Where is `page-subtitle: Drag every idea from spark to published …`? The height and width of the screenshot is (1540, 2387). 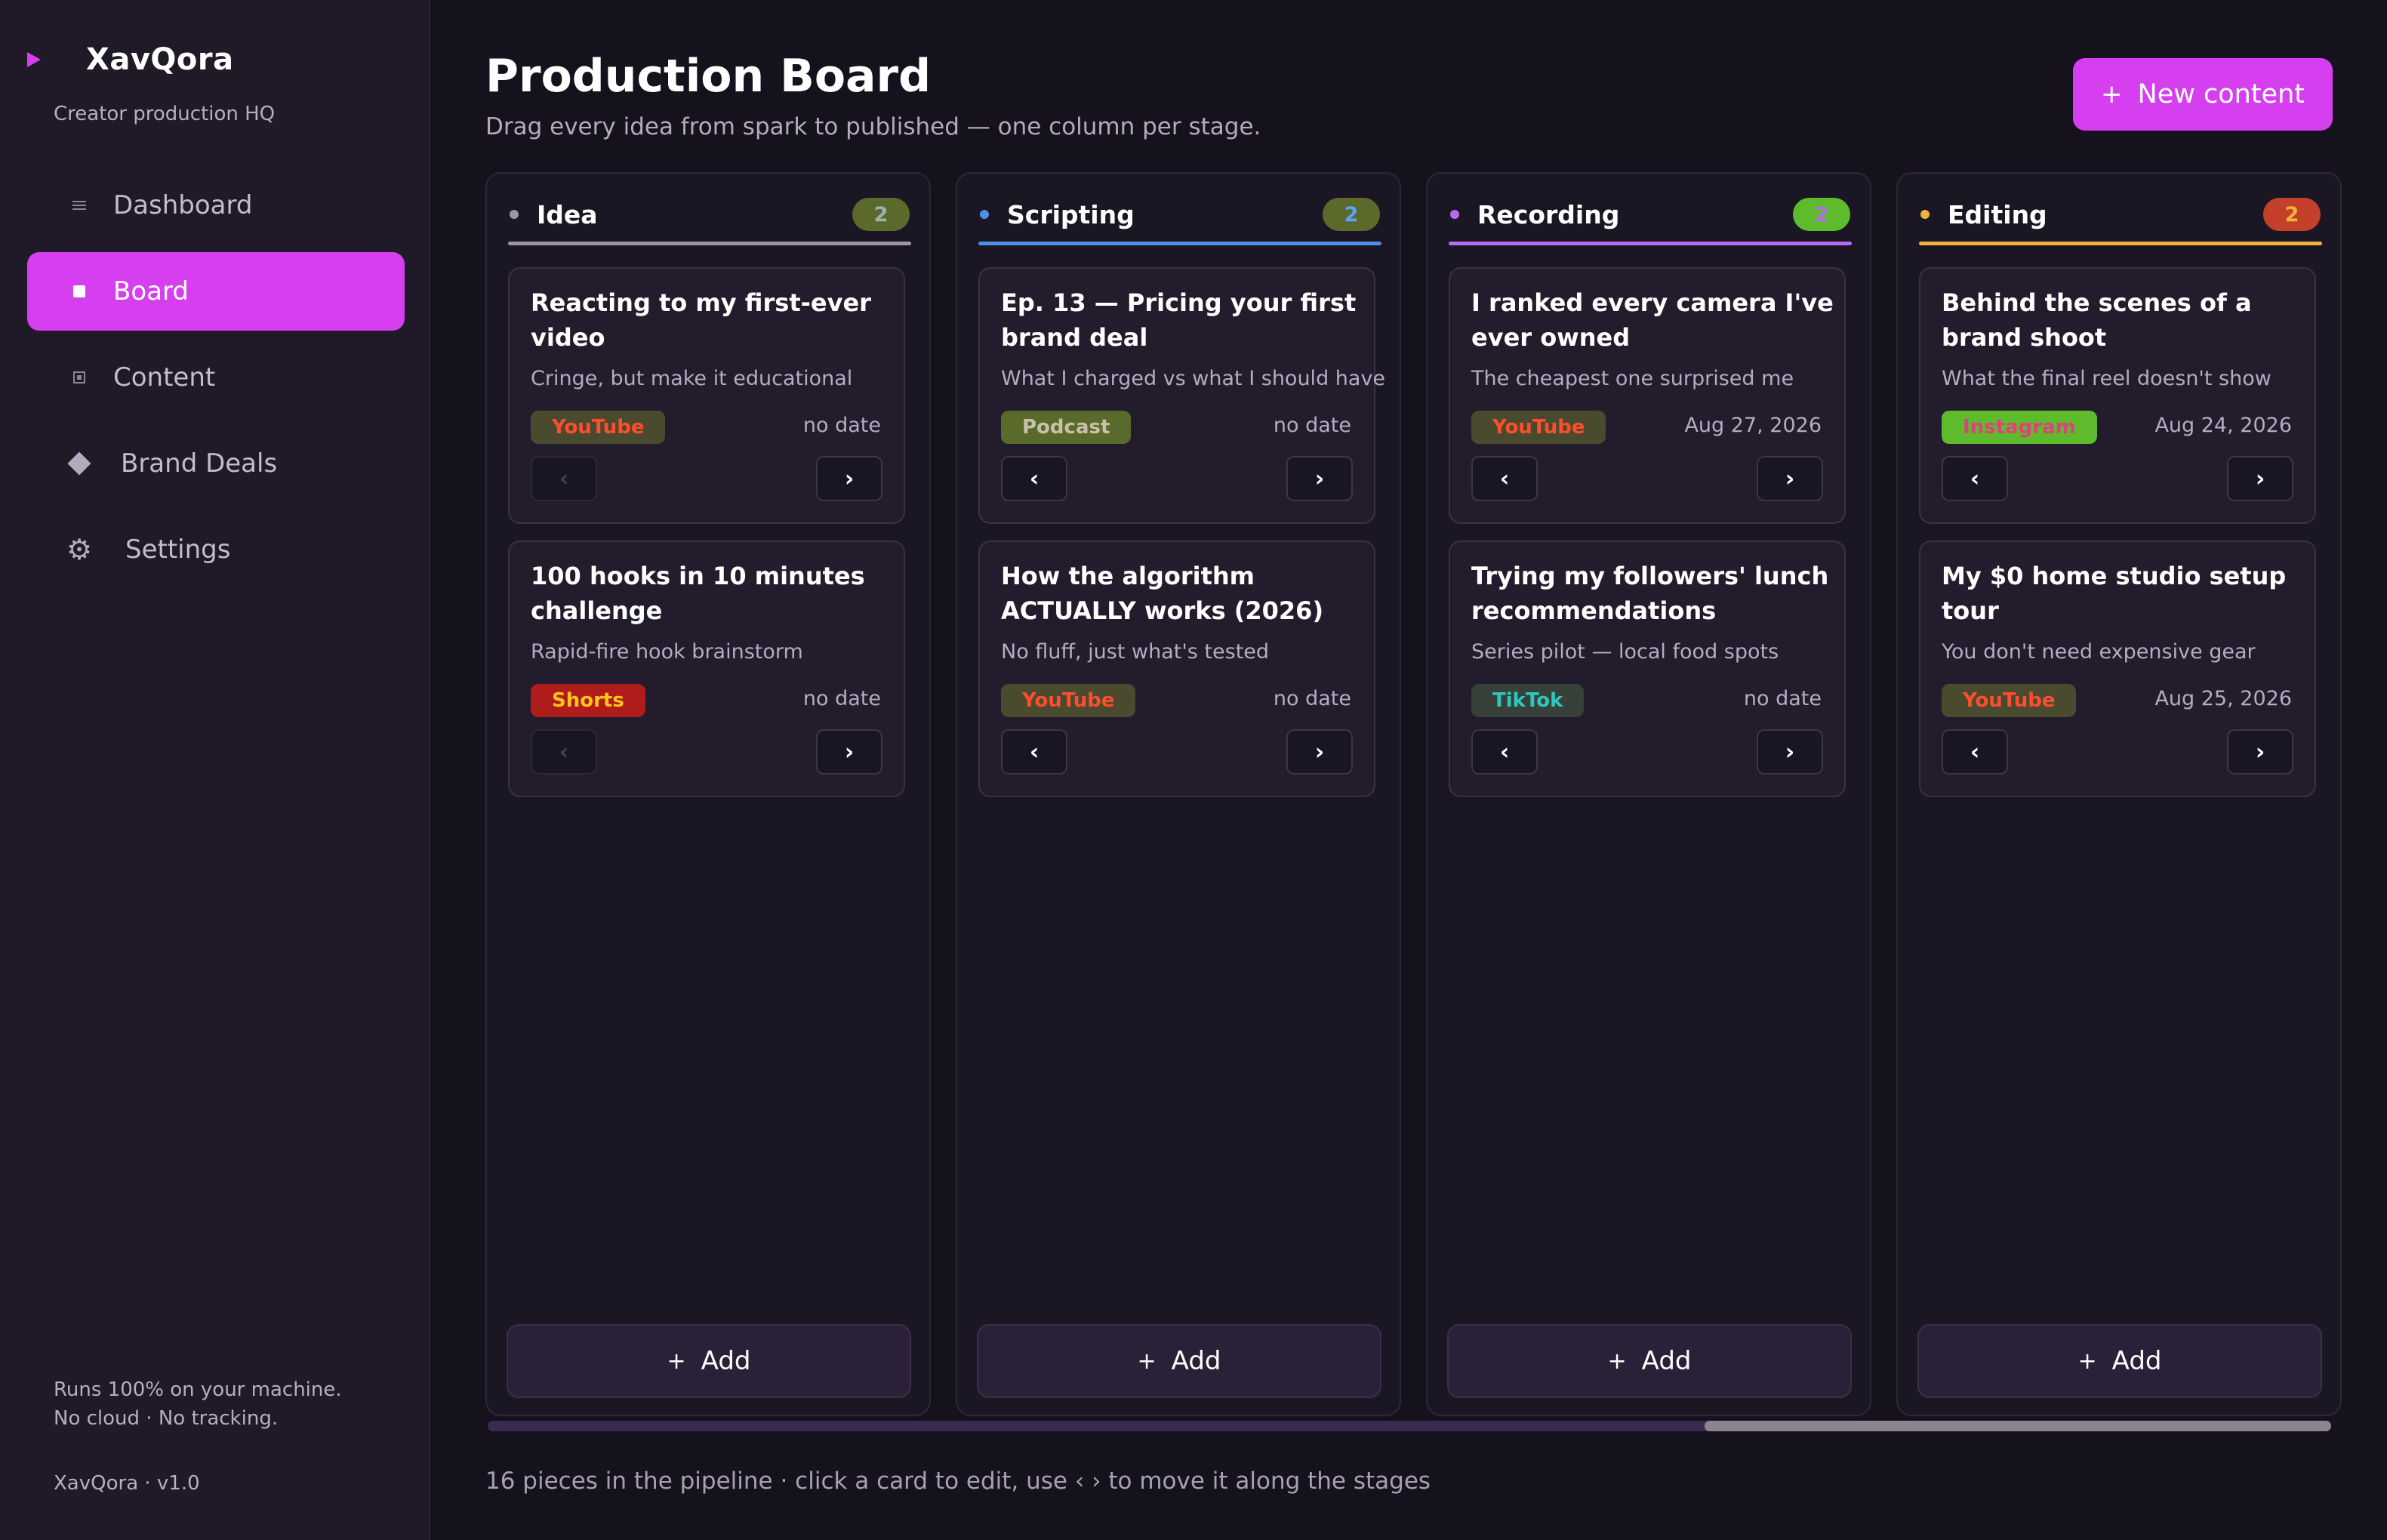
page-subtitle: Drag every idea from spark to published … is located at coordinates (873, 126).